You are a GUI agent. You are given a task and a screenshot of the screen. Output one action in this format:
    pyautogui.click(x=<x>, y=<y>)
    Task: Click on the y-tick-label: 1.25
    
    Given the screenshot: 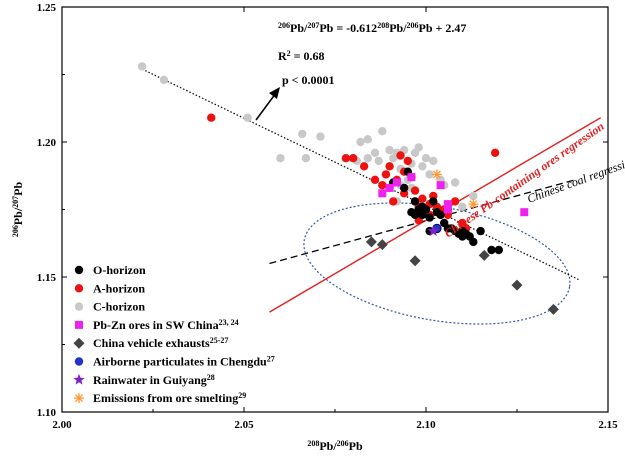 What is the action you would take?
    pyautogui.click(x=47, y=8)
    